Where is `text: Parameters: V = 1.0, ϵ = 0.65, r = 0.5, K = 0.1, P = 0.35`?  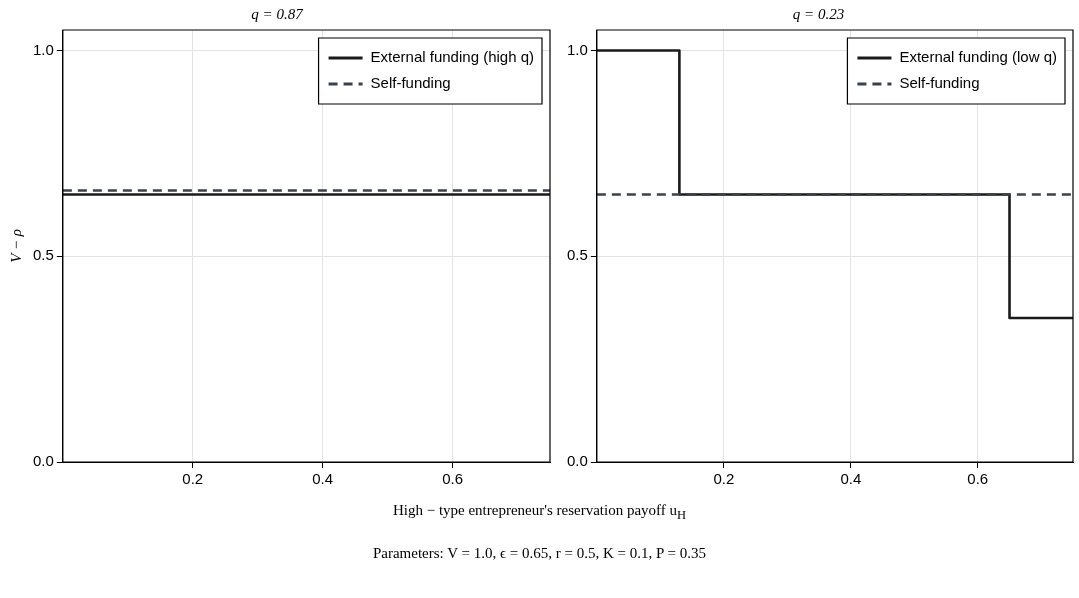 text: Parameters: V = 1.0, ϵ = 0.65, r = 0.5, K = 0.1, P = 0.35 is located at coordinates (539, 553).